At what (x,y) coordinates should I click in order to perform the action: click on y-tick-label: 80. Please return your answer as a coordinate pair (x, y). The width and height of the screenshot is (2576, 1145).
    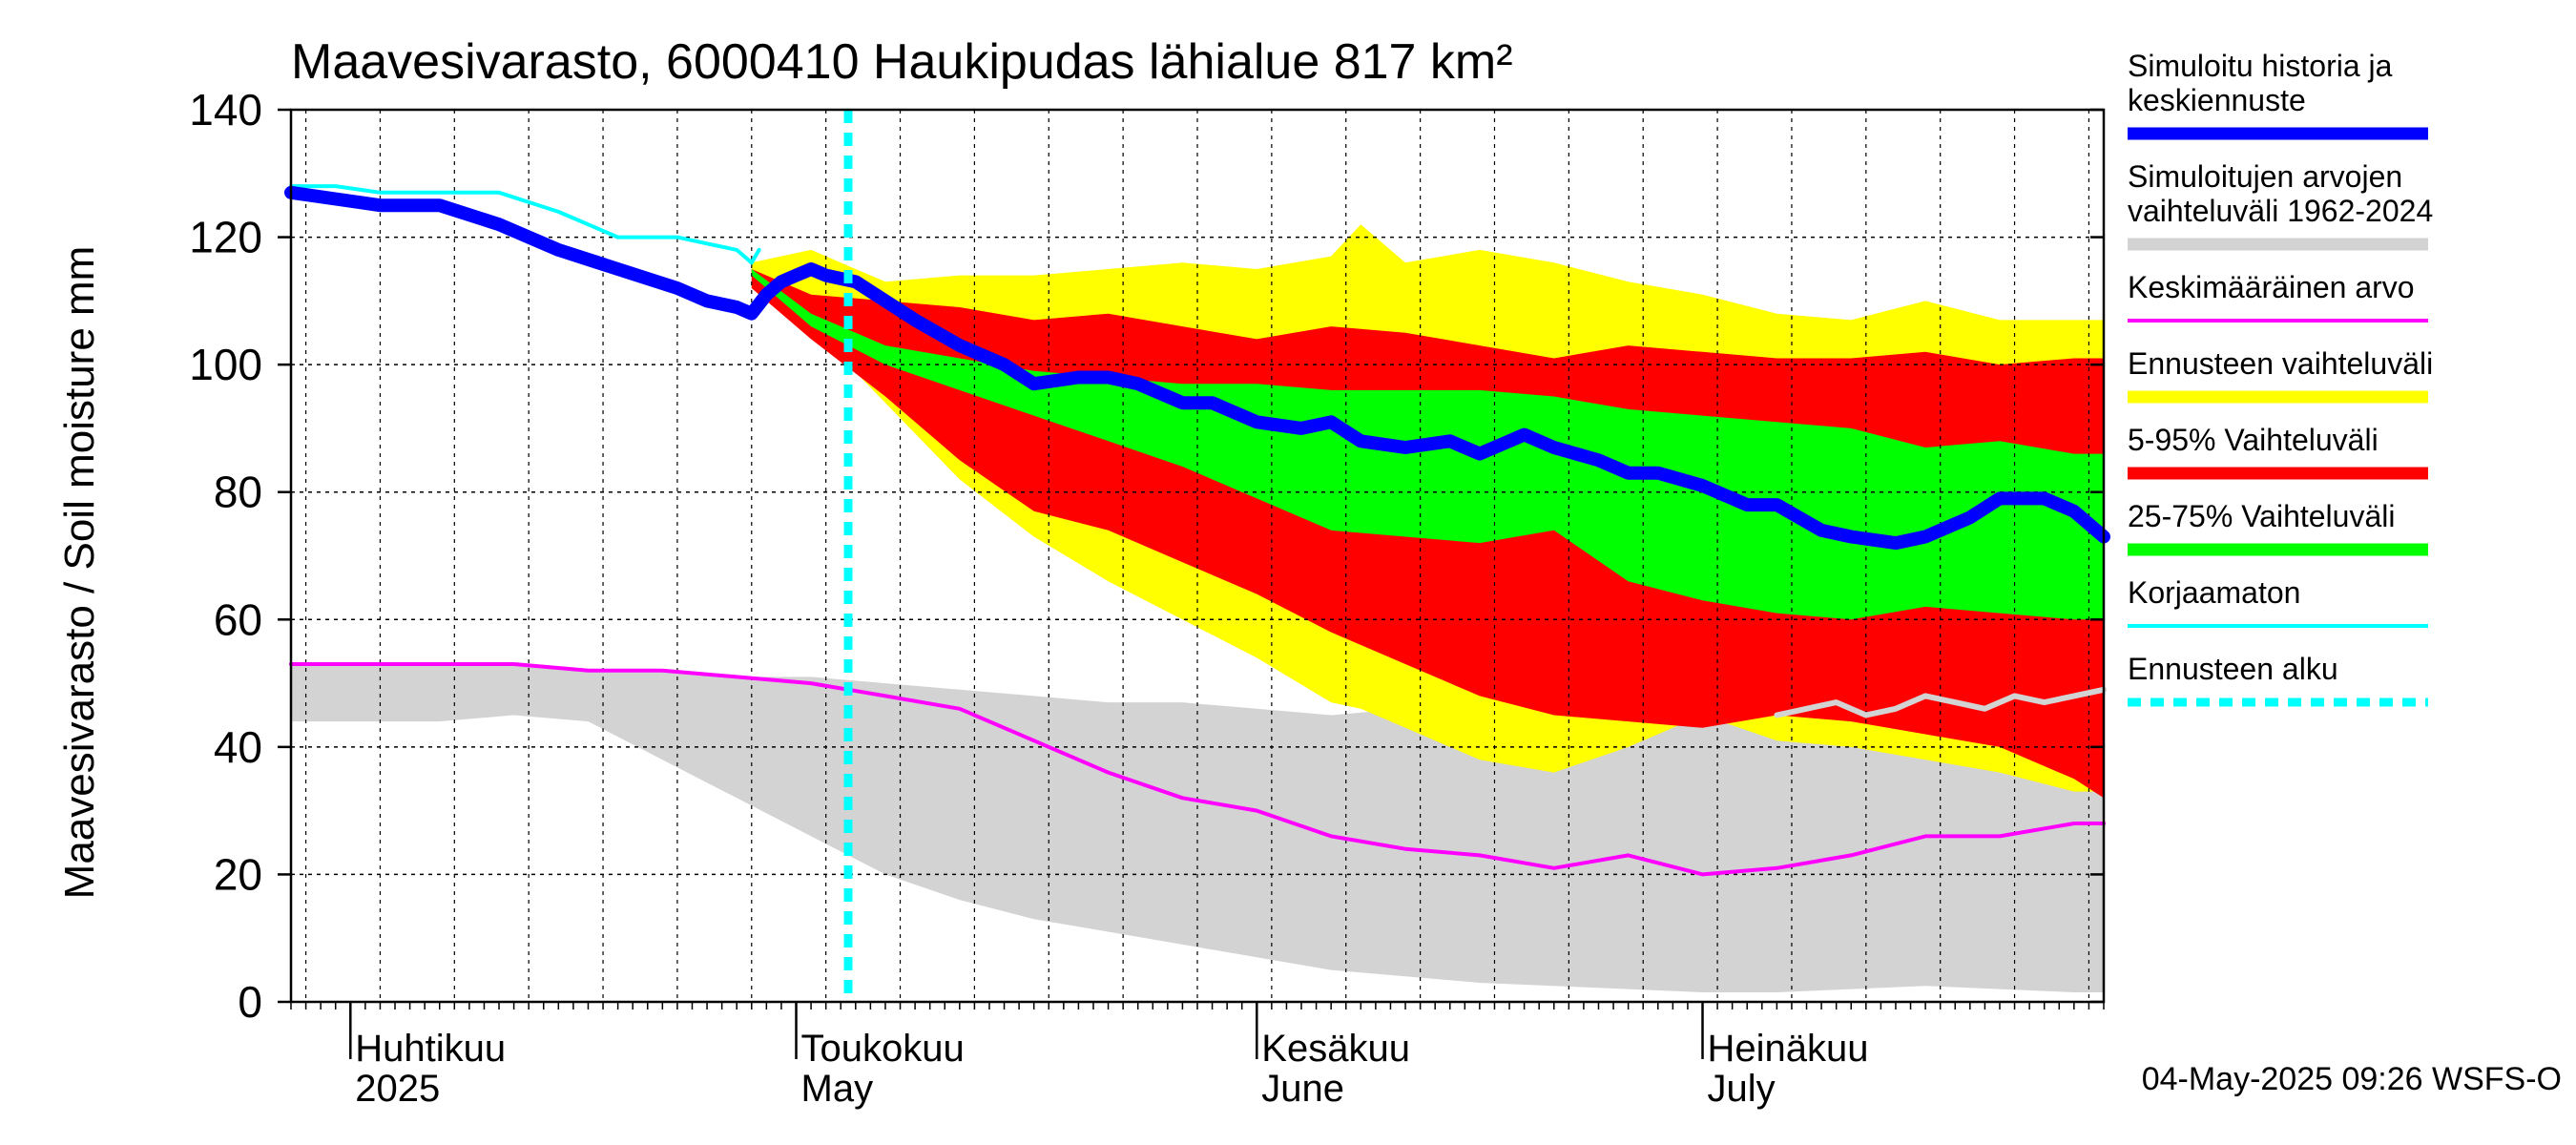
    Looking at the image, I should click on (238, 493).